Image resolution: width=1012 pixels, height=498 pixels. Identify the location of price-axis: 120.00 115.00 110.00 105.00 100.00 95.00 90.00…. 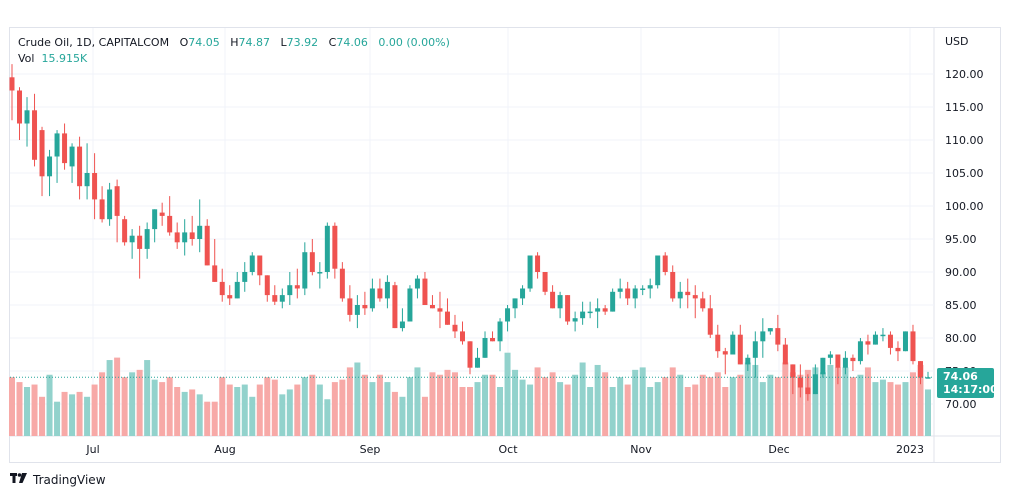
(964, 239).